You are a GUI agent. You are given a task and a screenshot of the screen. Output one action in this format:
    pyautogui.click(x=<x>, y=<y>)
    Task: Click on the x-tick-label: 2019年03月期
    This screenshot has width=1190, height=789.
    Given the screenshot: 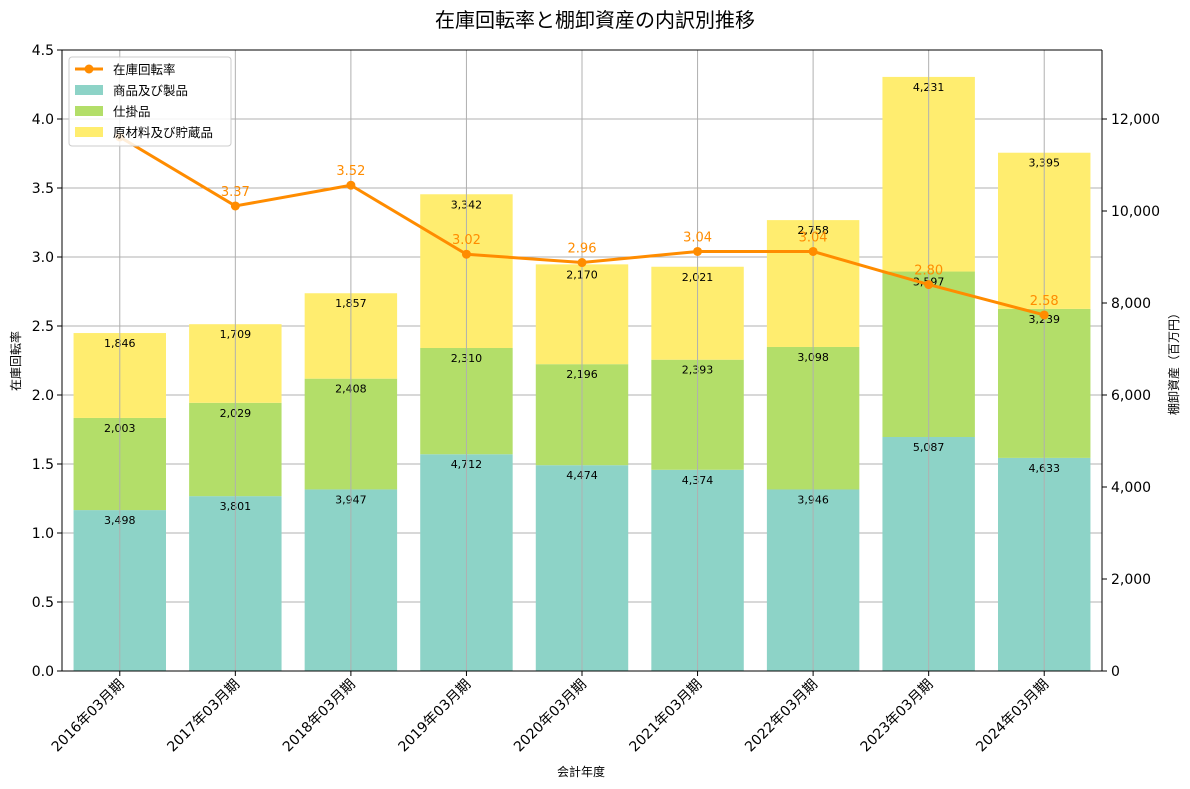 What is the action you would take?
    pyautogui.click(x=434, y=716)
    